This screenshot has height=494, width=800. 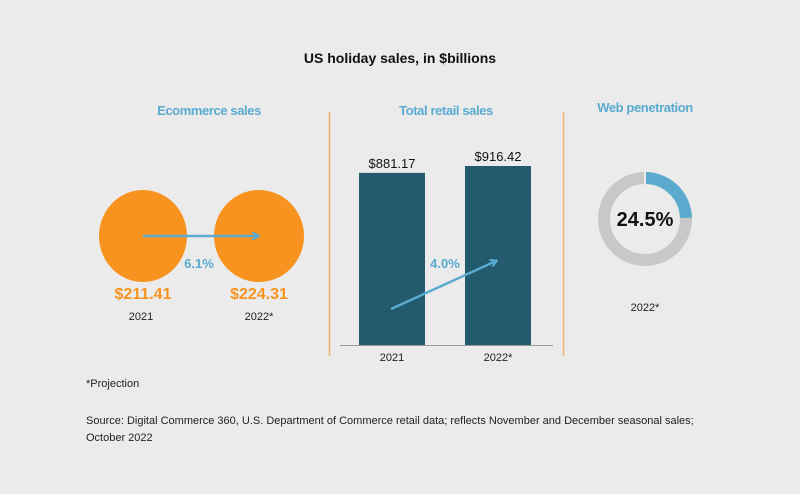 I want to click on value-label-2021: $211.41, so click(x=143, y=294).